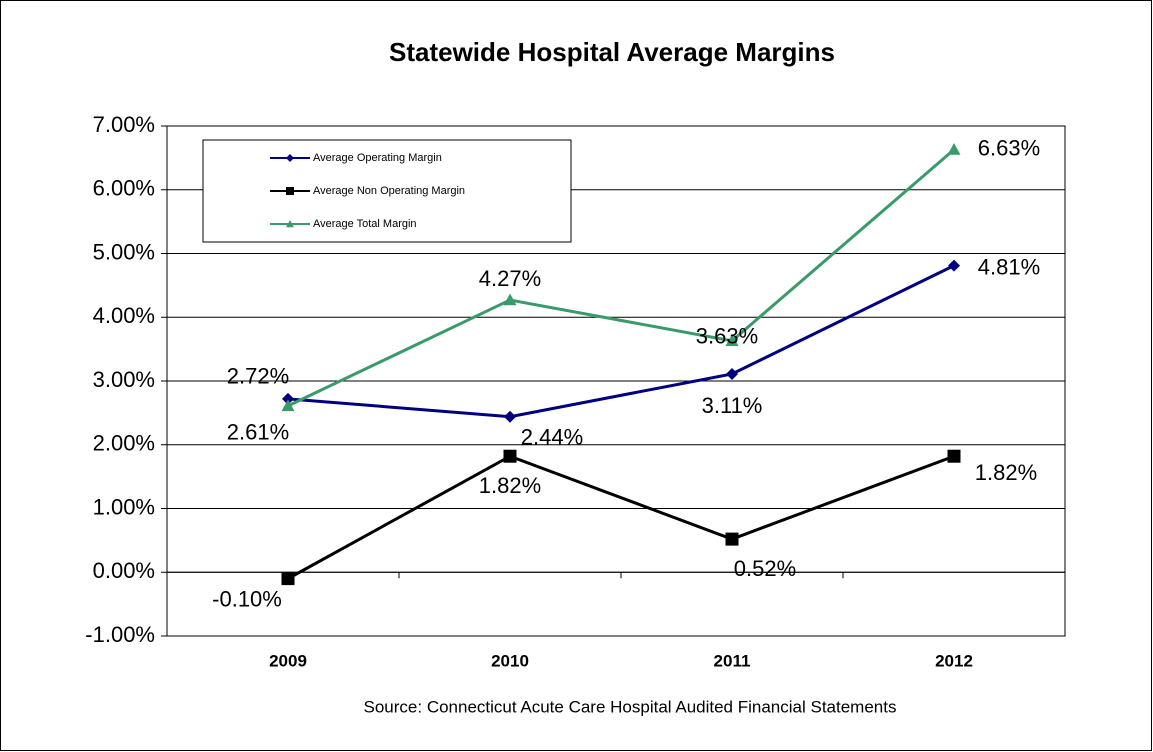 The width and height of the screenshot is (1153, 752). I want to click on y-tick-label: 3.00%, so click(124, 379).